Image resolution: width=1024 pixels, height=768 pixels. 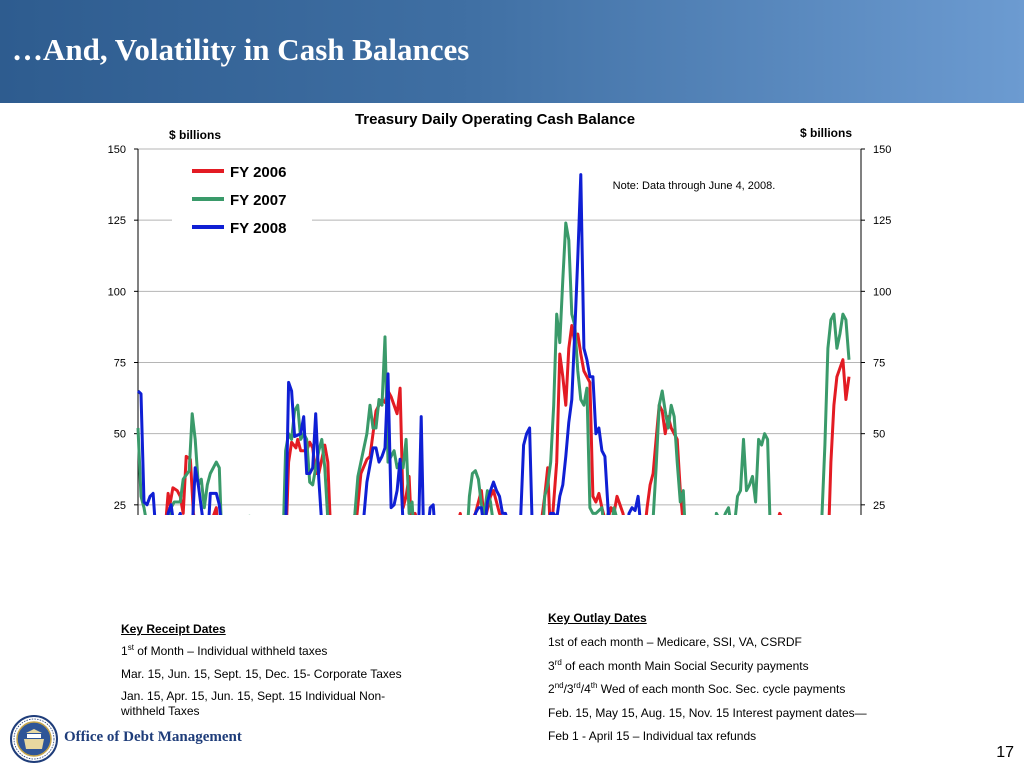 I want to click on chart-note: Note: Data through June 4, 2008., so click(x=694, y=186).